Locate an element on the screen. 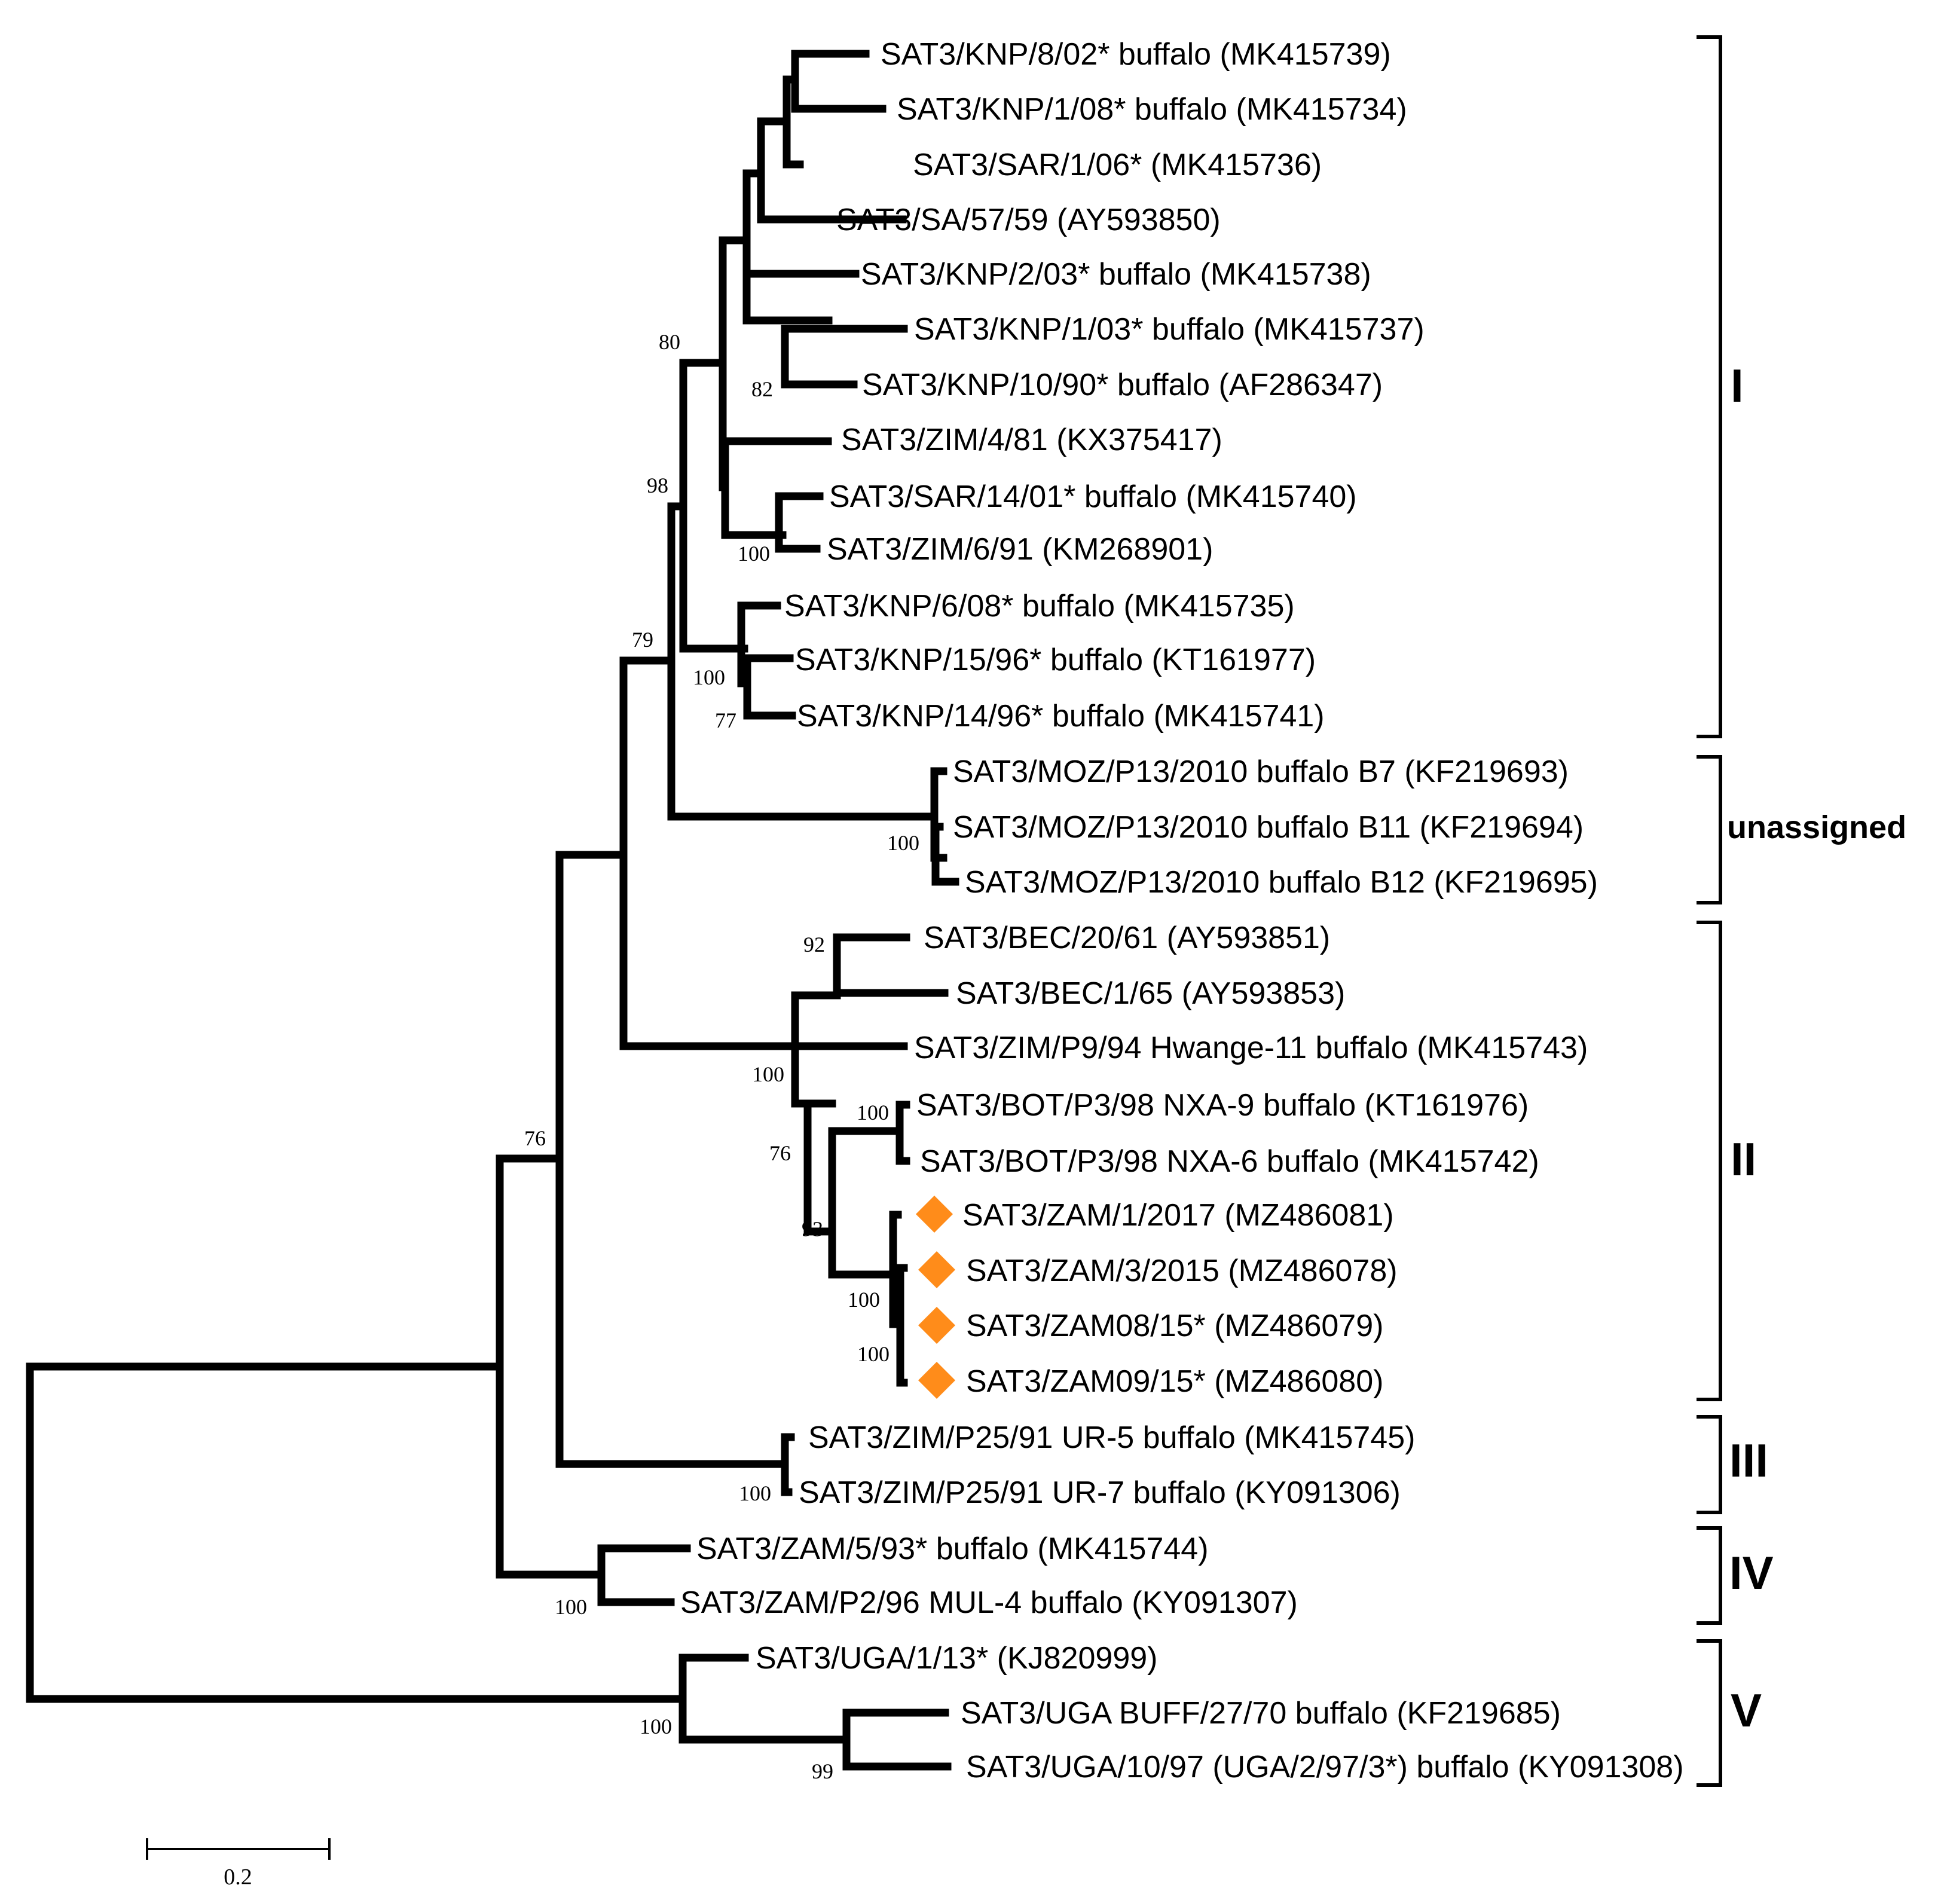  taxon-label: SAT3/ZIM/P25/91 UR-7 buffalo (KY091306) is located at coordinates (1100, 1493).